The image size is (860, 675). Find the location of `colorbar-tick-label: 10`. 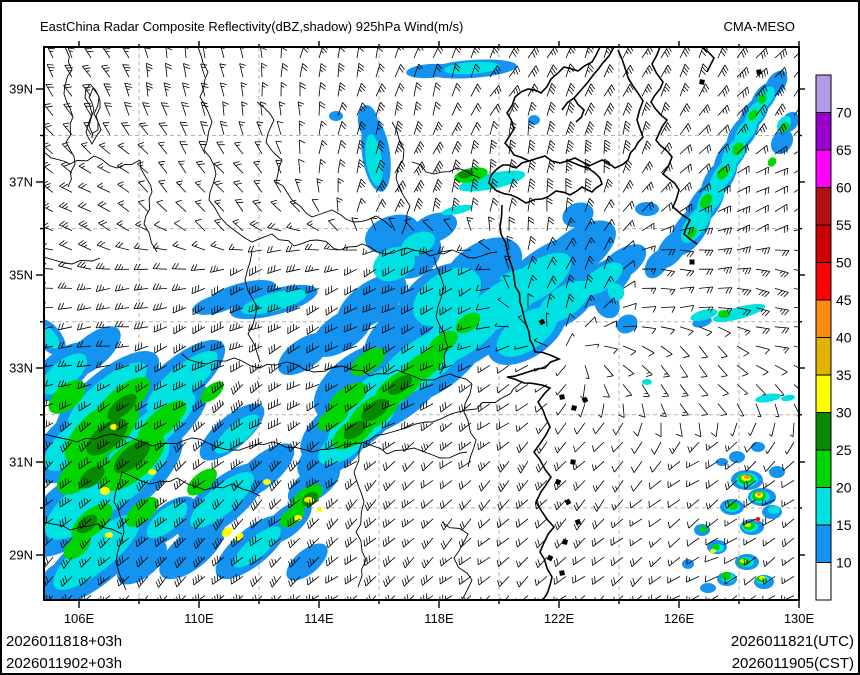

colorbar-tick-label: 10 is located at coordinates (844, 563).